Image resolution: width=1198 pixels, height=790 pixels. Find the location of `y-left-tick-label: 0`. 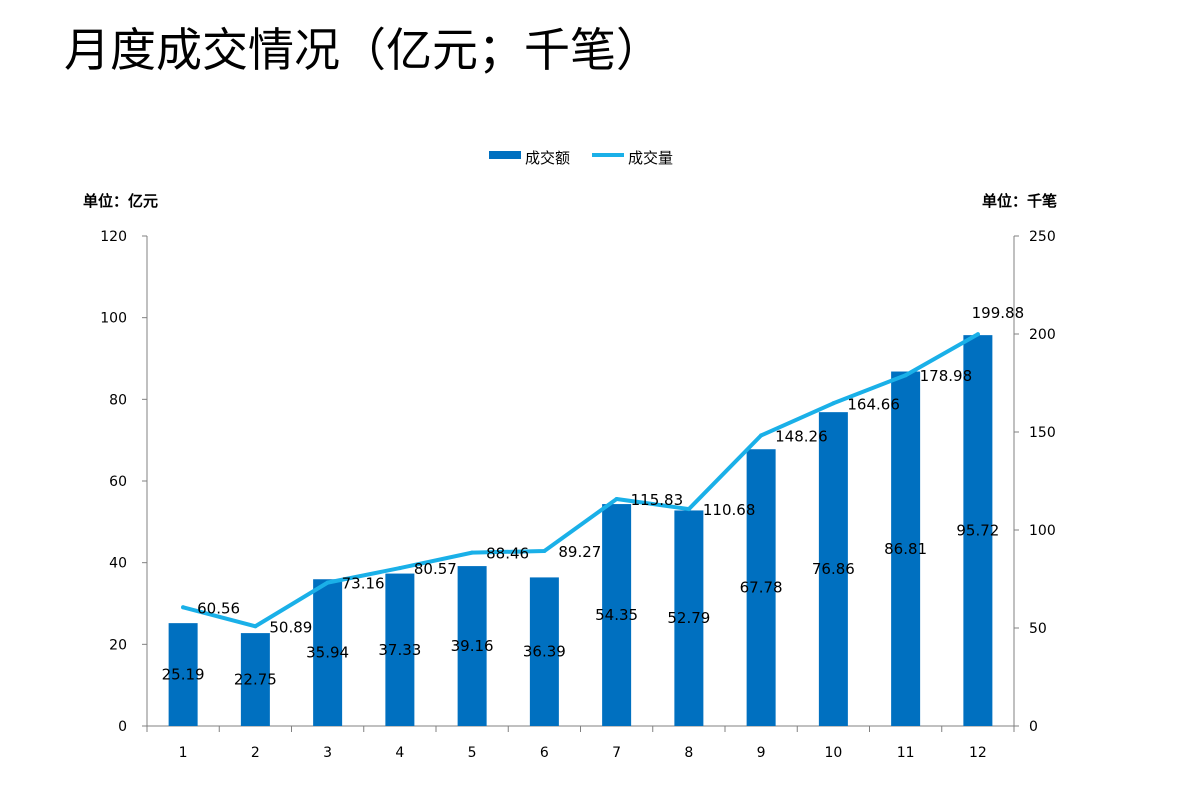

y-left-tick-label: 0 is located at coordinates (122, 727).